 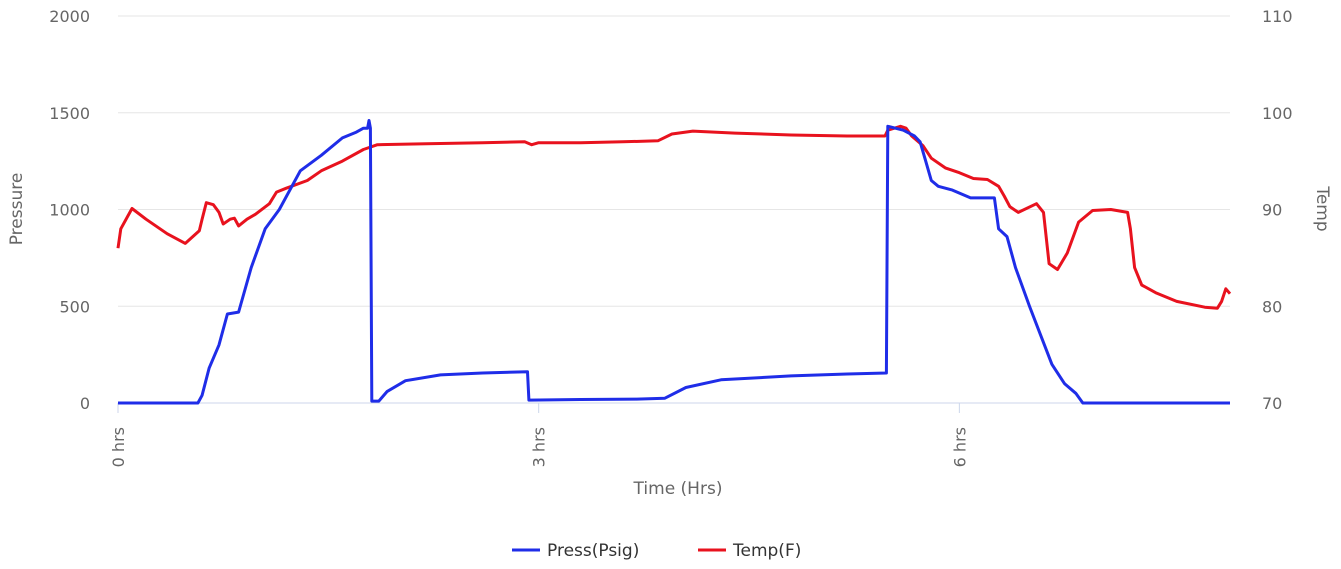 I want to click on x-axis-title: Time (Hrs), so click(x=678, y=489).